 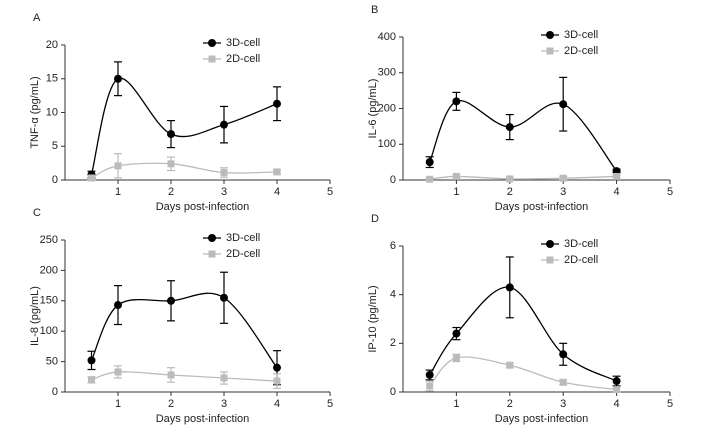 I want to click on y-tick-label: 150, so click(x=49, y=301).